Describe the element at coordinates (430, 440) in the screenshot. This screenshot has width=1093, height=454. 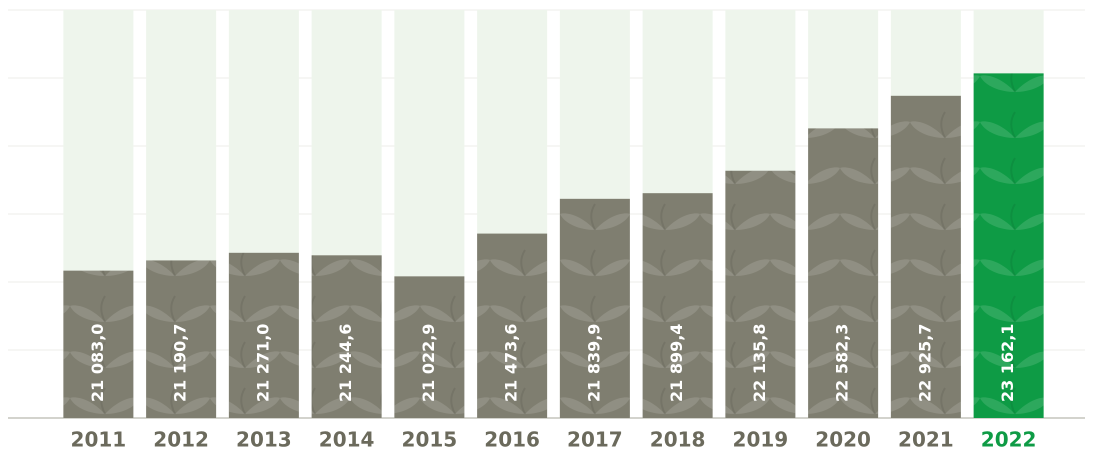
I see `x-tick-label: 2015` at that location.